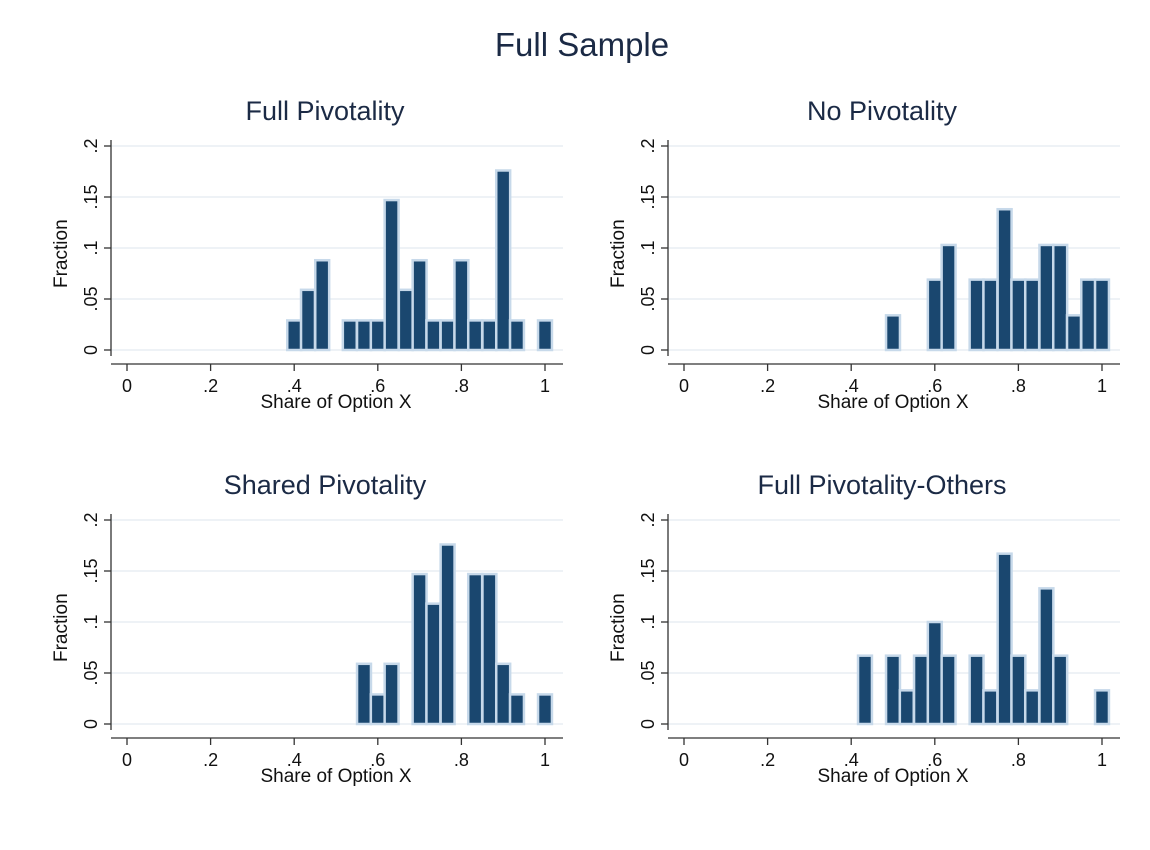 Image resolution: width=1150 pixels, height=850 pixels. Describe the element at coordinates (882, 111) in the screenshot. I see `panel-title: No Pivotality` at that location.